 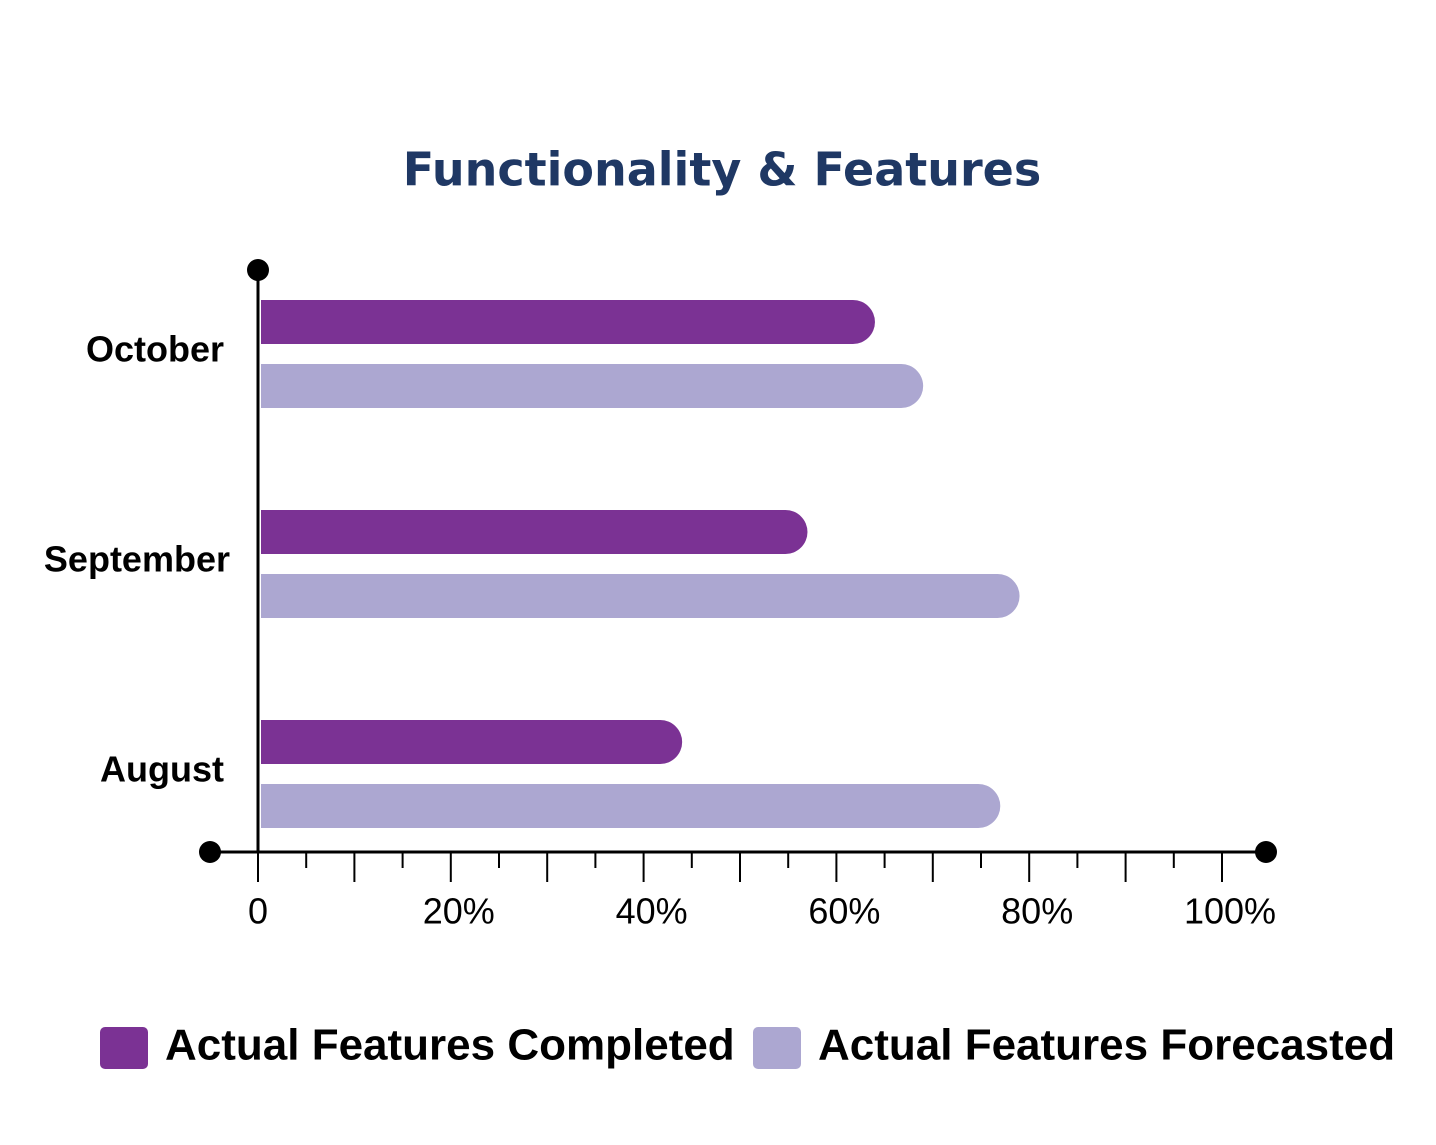 What do you see at coordinates (162, 769) in the screenshot?
I see `y-tick-label: August` at bounding box center [162, 769].